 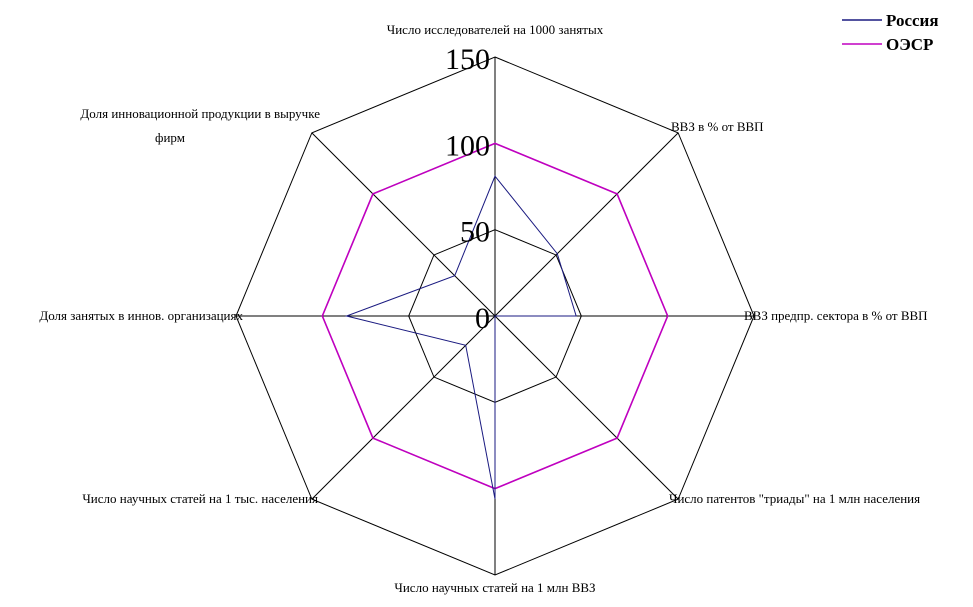 What do you see at coordinates (467, 189) in the screenshot?
I see `tick-labels: 0 50 100 150` at bounding box center [467, 189].